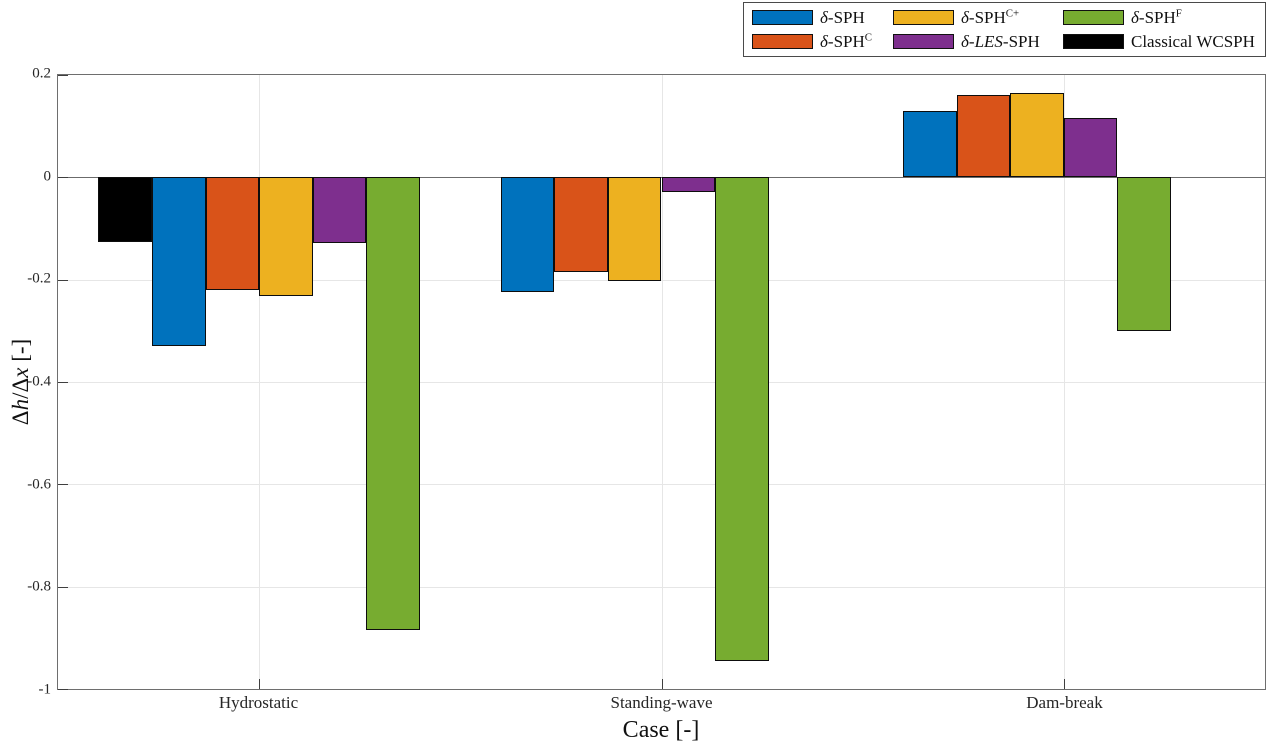  Describe the element at coordinates (1093, 18) in the screenshot. I see `delta-sph-f-swatch` at that location.